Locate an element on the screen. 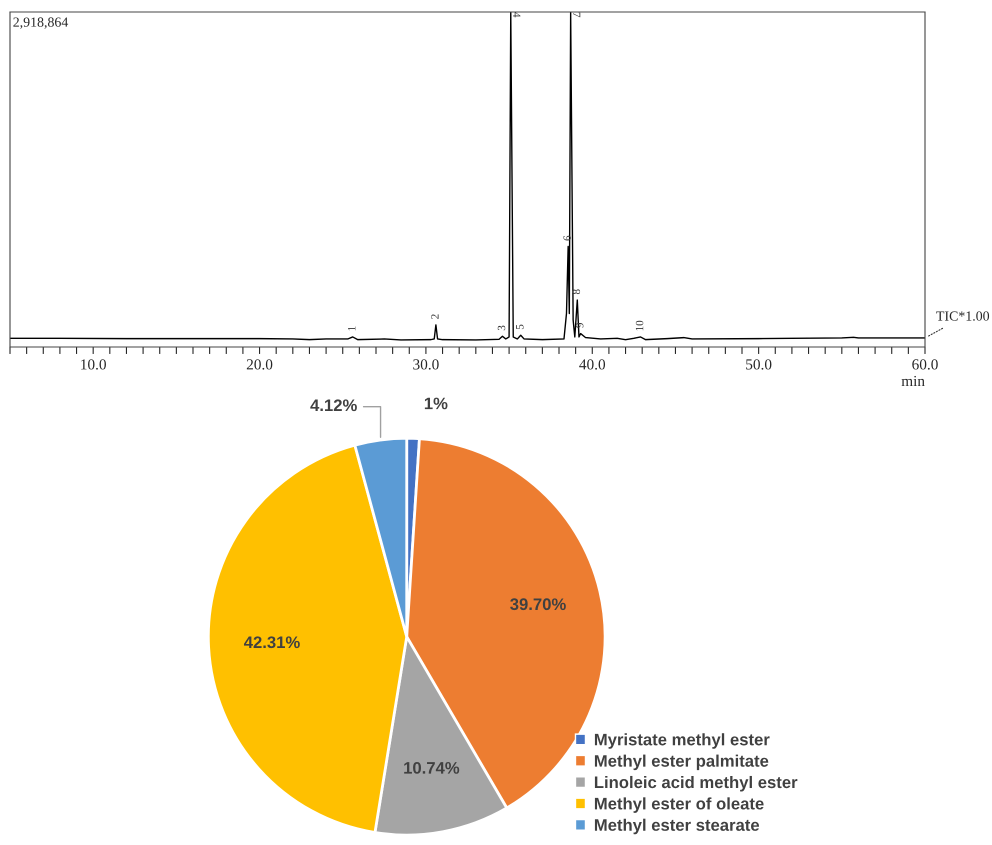 This screenshot has width=992, height=845. data-label: 39.70% is located at coordinates (538, 604).